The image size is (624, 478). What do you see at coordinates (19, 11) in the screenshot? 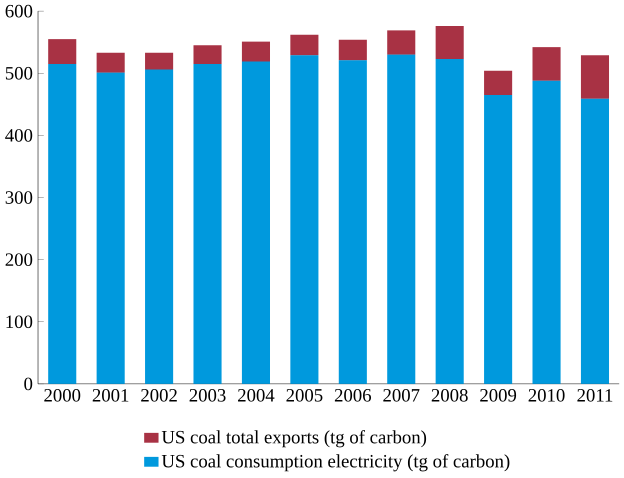
I see `y-tick-label: 600` at bounding box center [19, 11].